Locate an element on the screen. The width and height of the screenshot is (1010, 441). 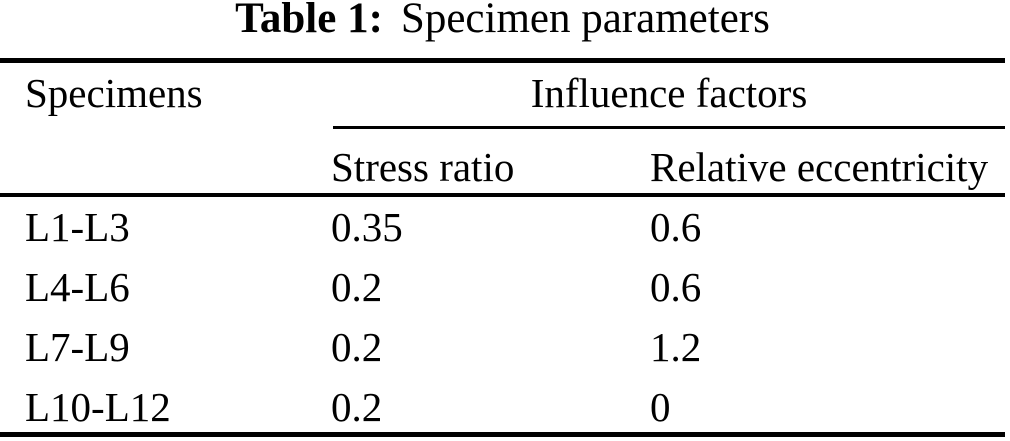
cell-relative-eccentricity: 1.2 is located at coordinates (676, 347).